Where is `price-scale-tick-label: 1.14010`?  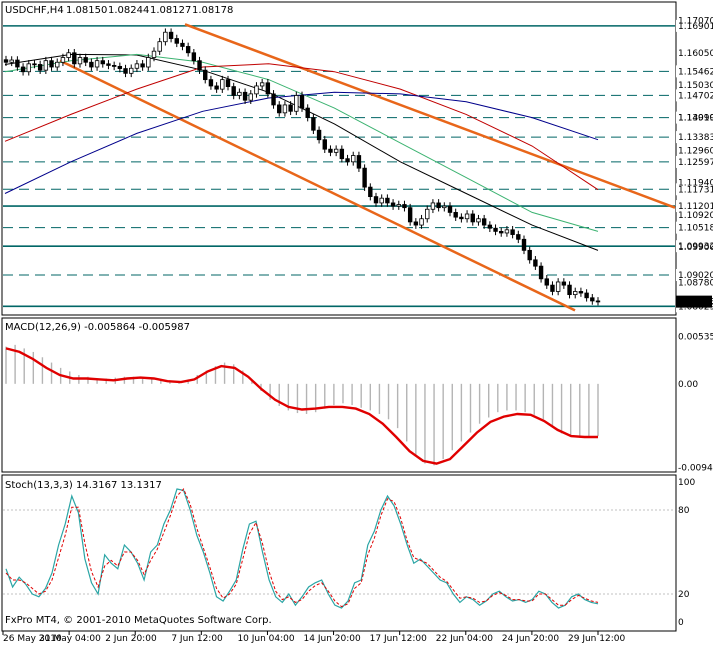
price-scale-tick-label: 1.14010 is located at coordinates (695, 118).